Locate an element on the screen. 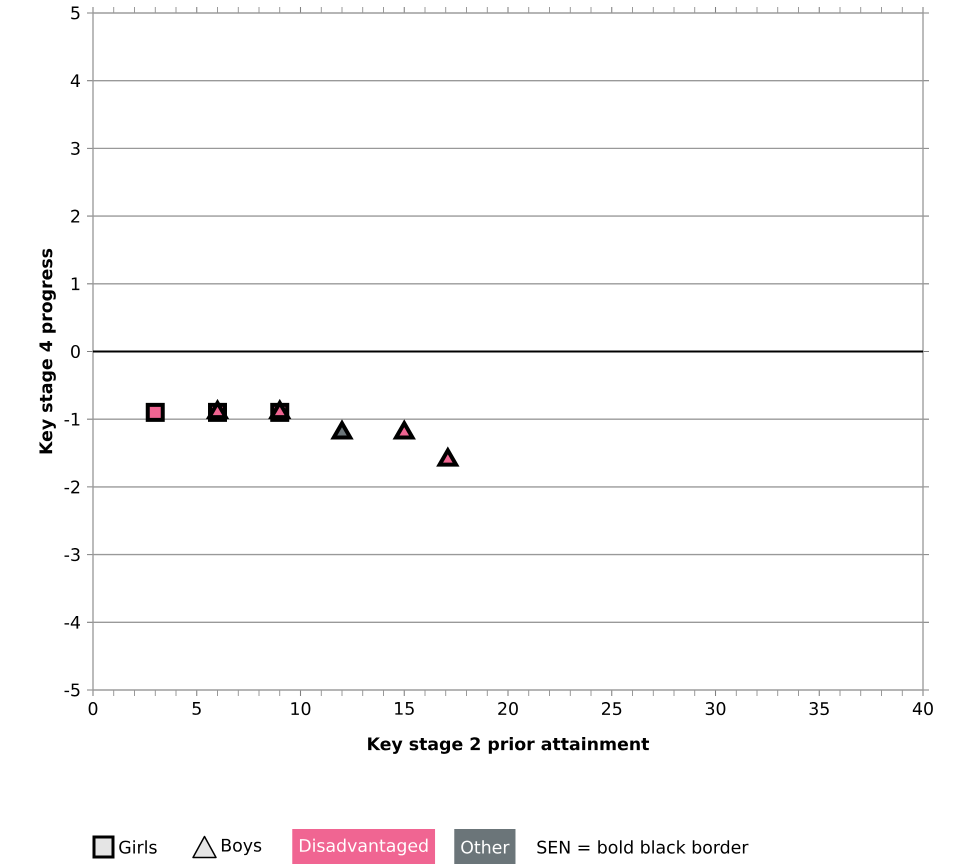 This screenshot has width=953, height=864. x-tick-label: 5 is located at coordinates (196, 708).